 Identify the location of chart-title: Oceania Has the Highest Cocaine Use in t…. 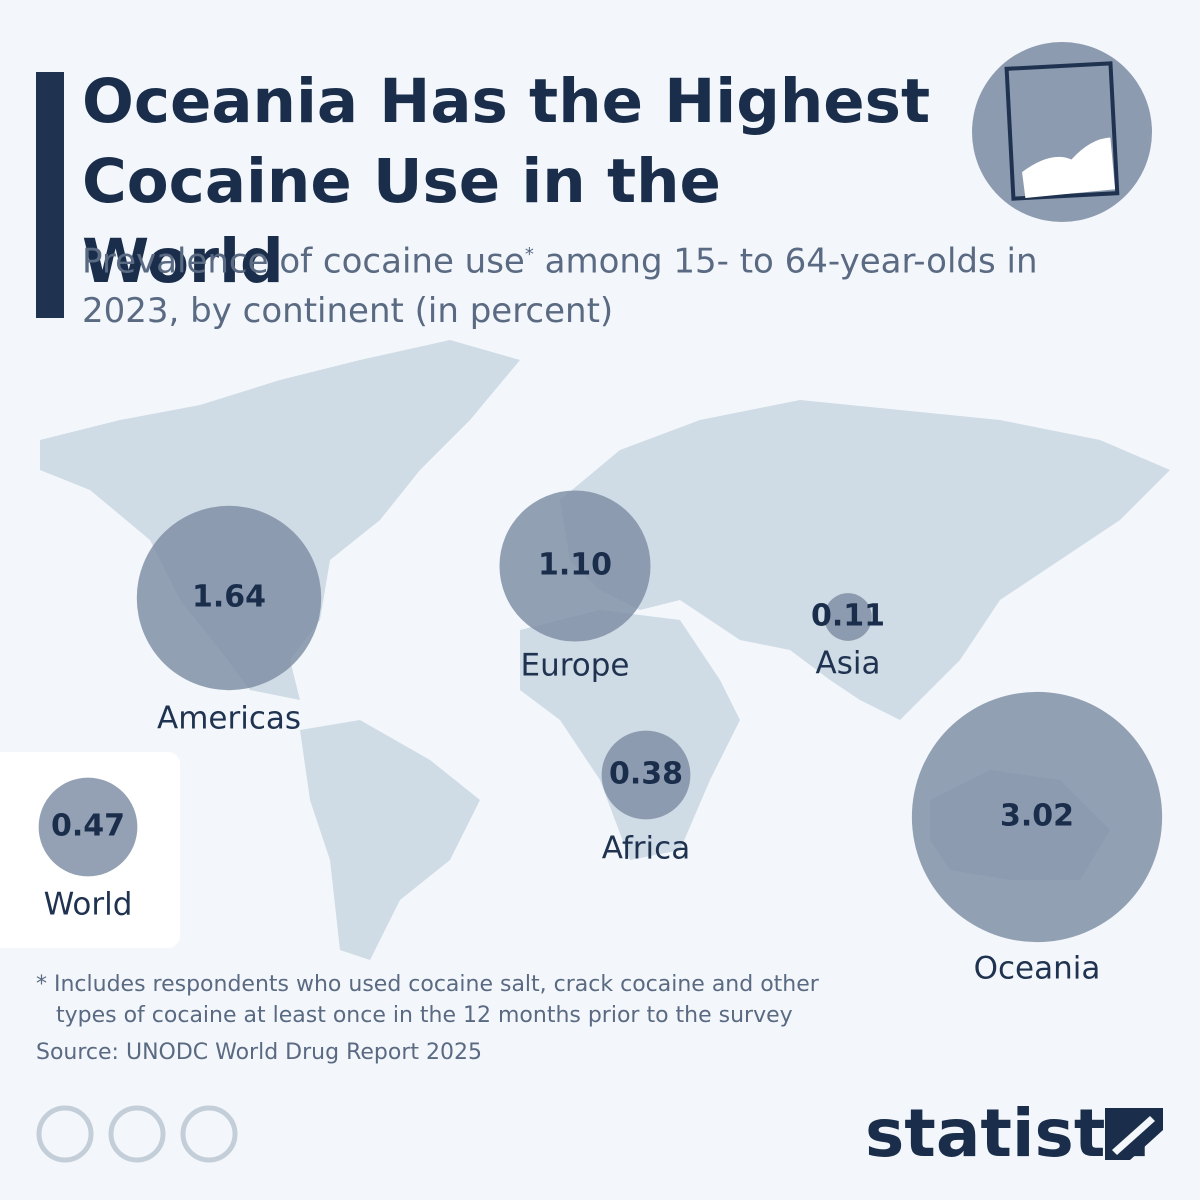
(506, 181).